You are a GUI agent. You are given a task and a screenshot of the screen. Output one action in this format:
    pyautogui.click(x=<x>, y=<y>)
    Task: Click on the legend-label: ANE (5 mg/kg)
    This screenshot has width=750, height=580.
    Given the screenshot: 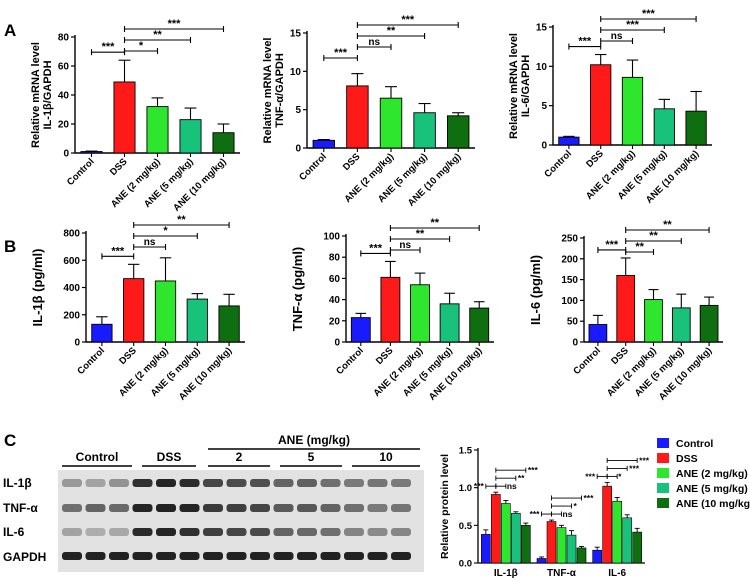 What is the action you would take?
    pyautogui.click(x=712, y=489)
    